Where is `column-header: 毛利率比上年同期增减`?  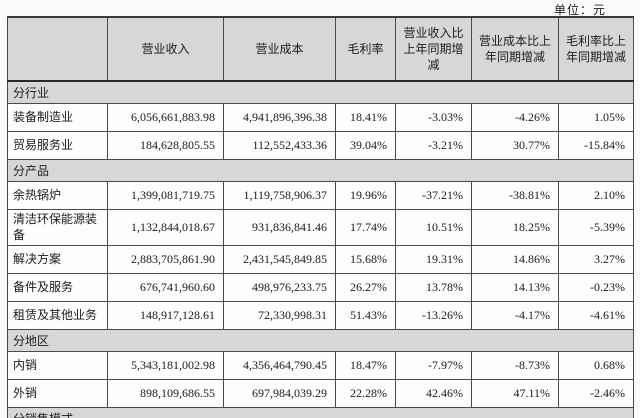
column-header: 毛利率比上年同期增减 is located at coordinates (596, 49).